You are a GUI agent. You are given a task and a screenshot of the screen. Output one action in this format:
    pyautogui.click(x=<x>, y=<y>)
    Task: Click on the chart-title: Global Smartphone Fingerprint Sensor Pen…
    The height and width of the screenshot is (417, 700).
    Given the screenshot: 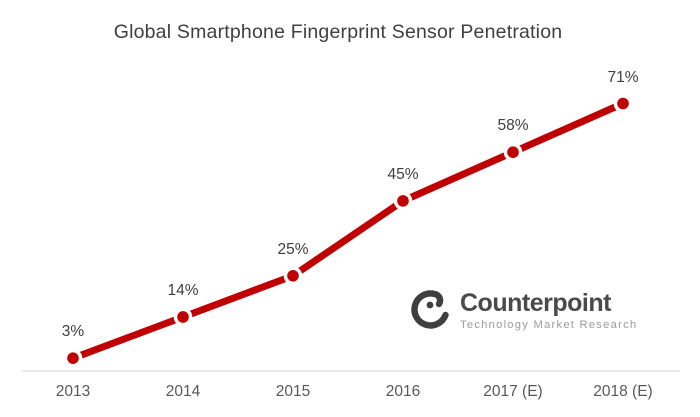 What is the action you would take?
    pyautogui.click(x=338, y=32)
    